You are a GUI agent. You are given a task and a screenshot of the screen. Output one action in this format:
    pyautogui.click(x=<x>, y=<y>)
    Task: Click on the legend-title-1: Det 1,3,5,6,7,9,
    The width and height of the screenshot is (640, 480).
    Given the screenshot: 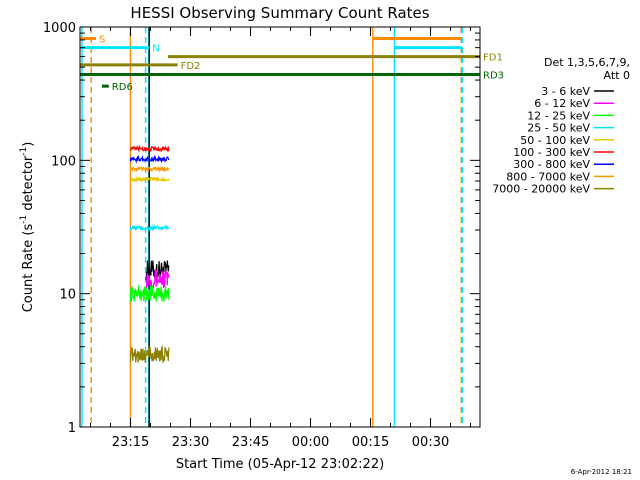 What is the action you would take?
    pyautogui.click(x=587, y=62)
    